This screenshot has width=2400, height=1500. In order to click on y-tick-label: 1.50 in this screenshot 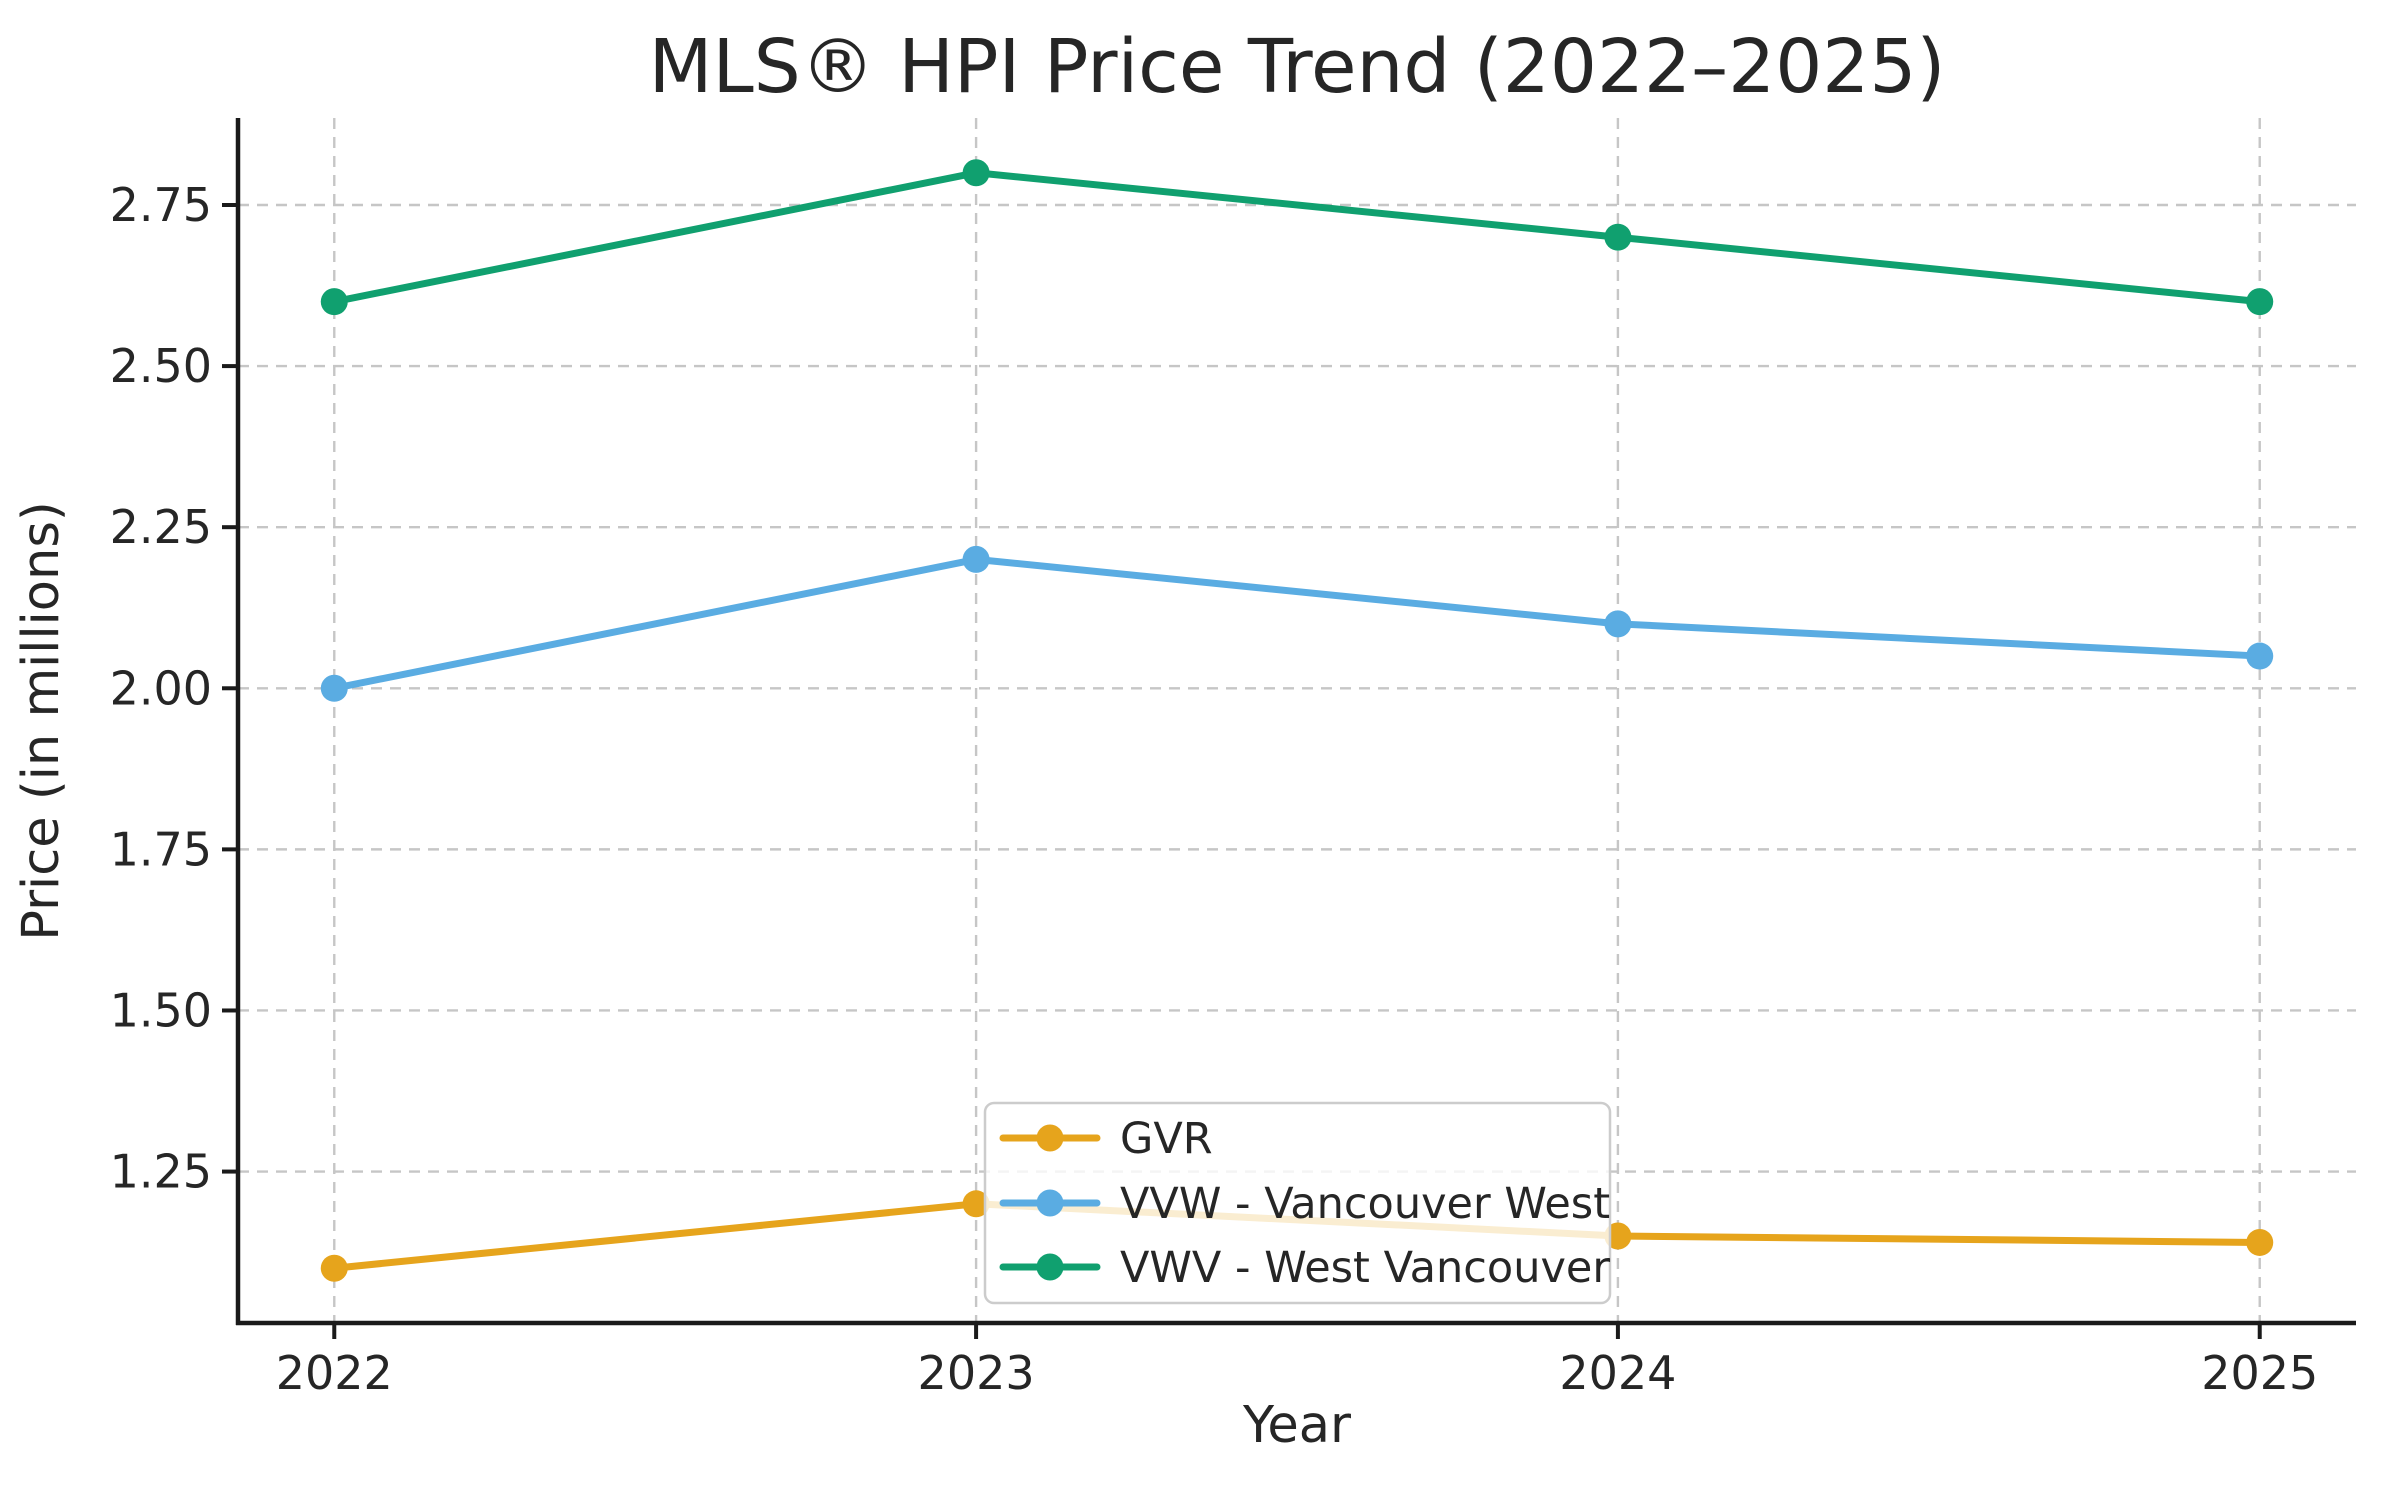, I will do `click(161, 1010)`.